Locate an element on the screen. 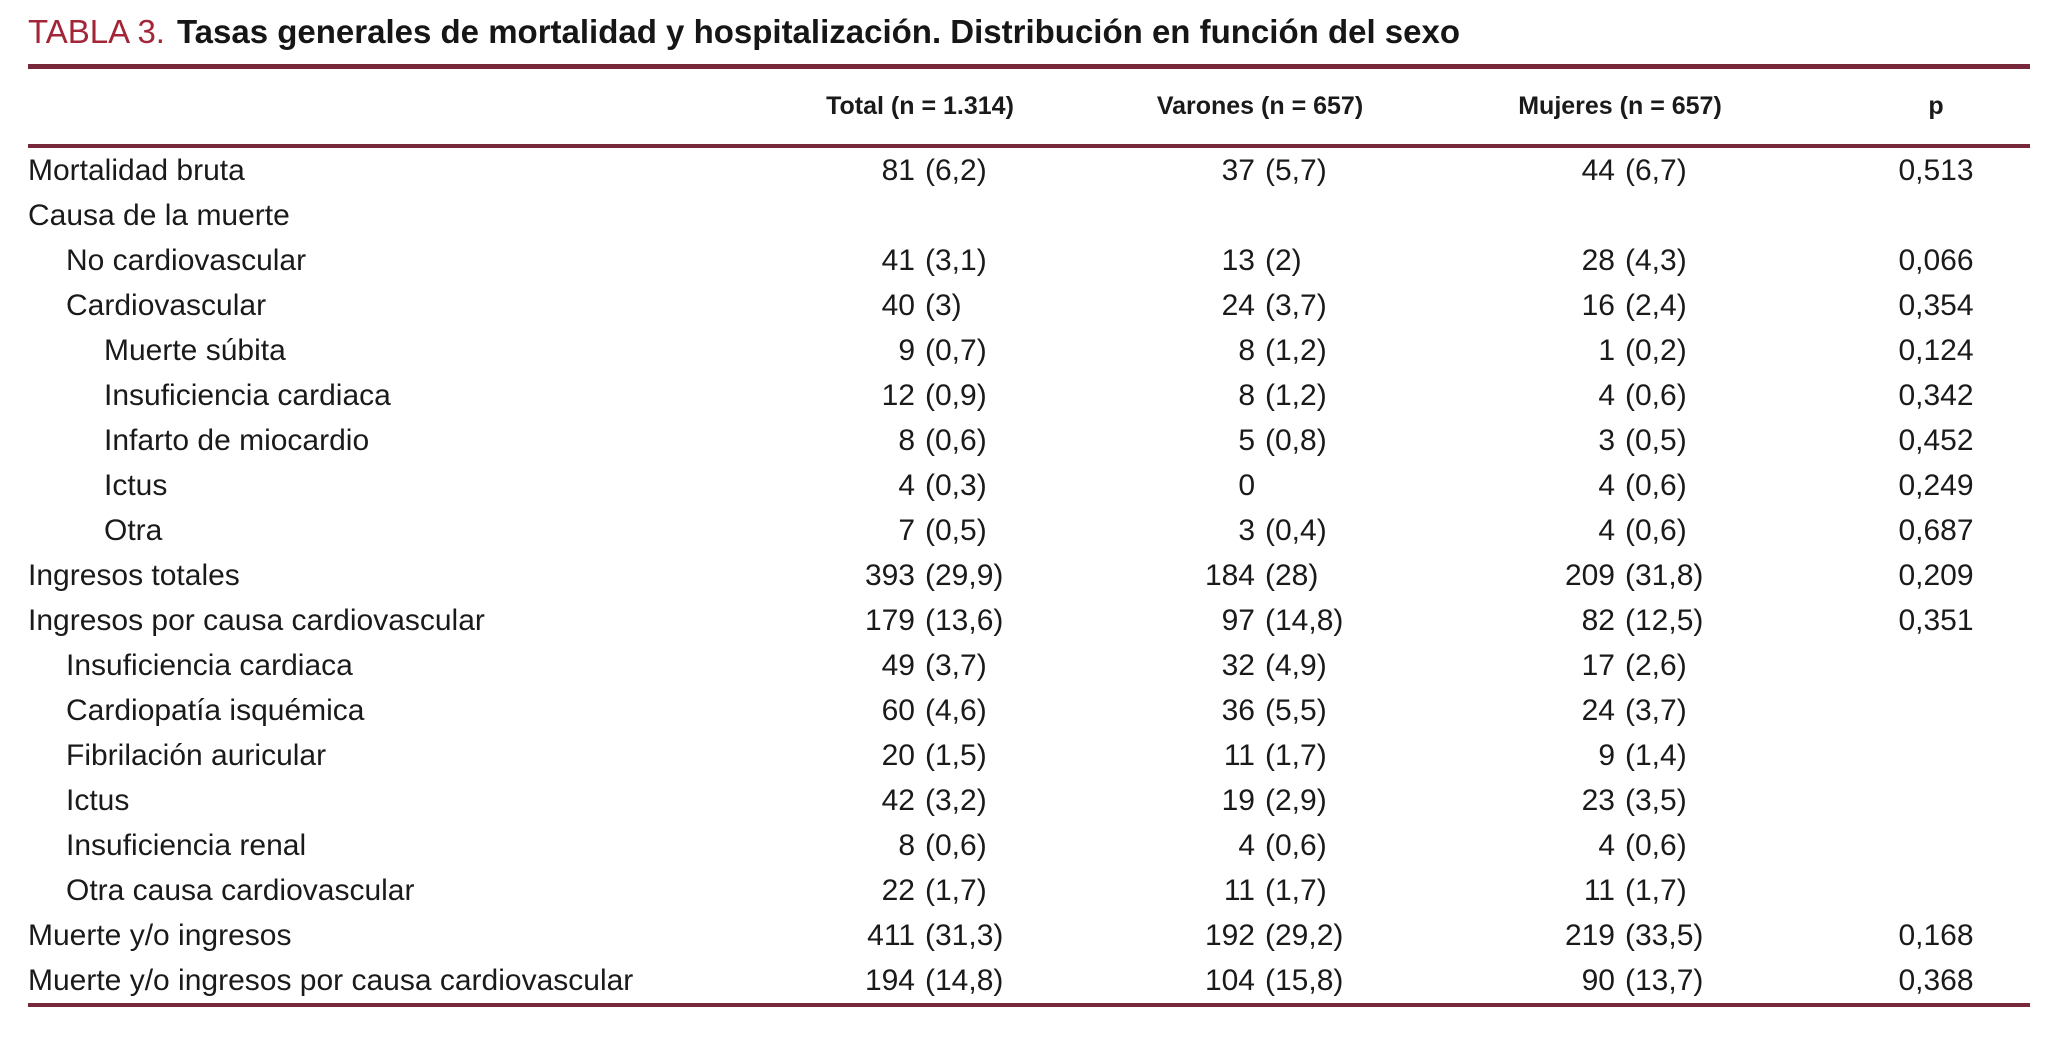 This screenshot has height=1037, width=2058. cell-mujeres: 9 (1,4) is located at coordinates (1620, 756).